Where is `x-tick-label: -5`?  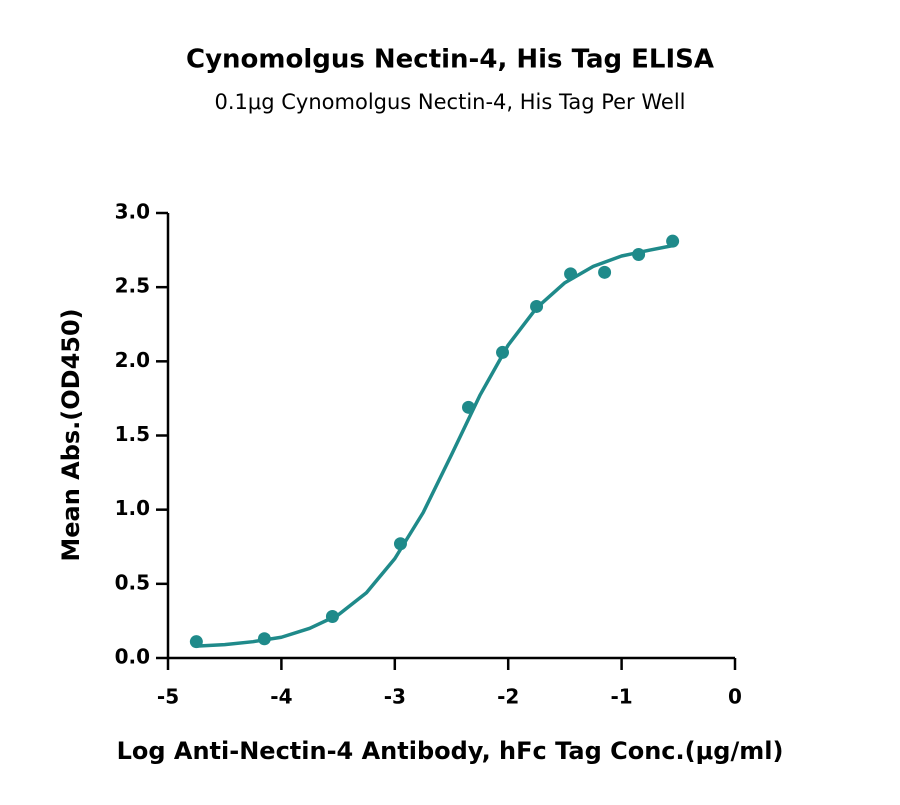
x-tick-label: -5 is located at coordinates (168, 697).